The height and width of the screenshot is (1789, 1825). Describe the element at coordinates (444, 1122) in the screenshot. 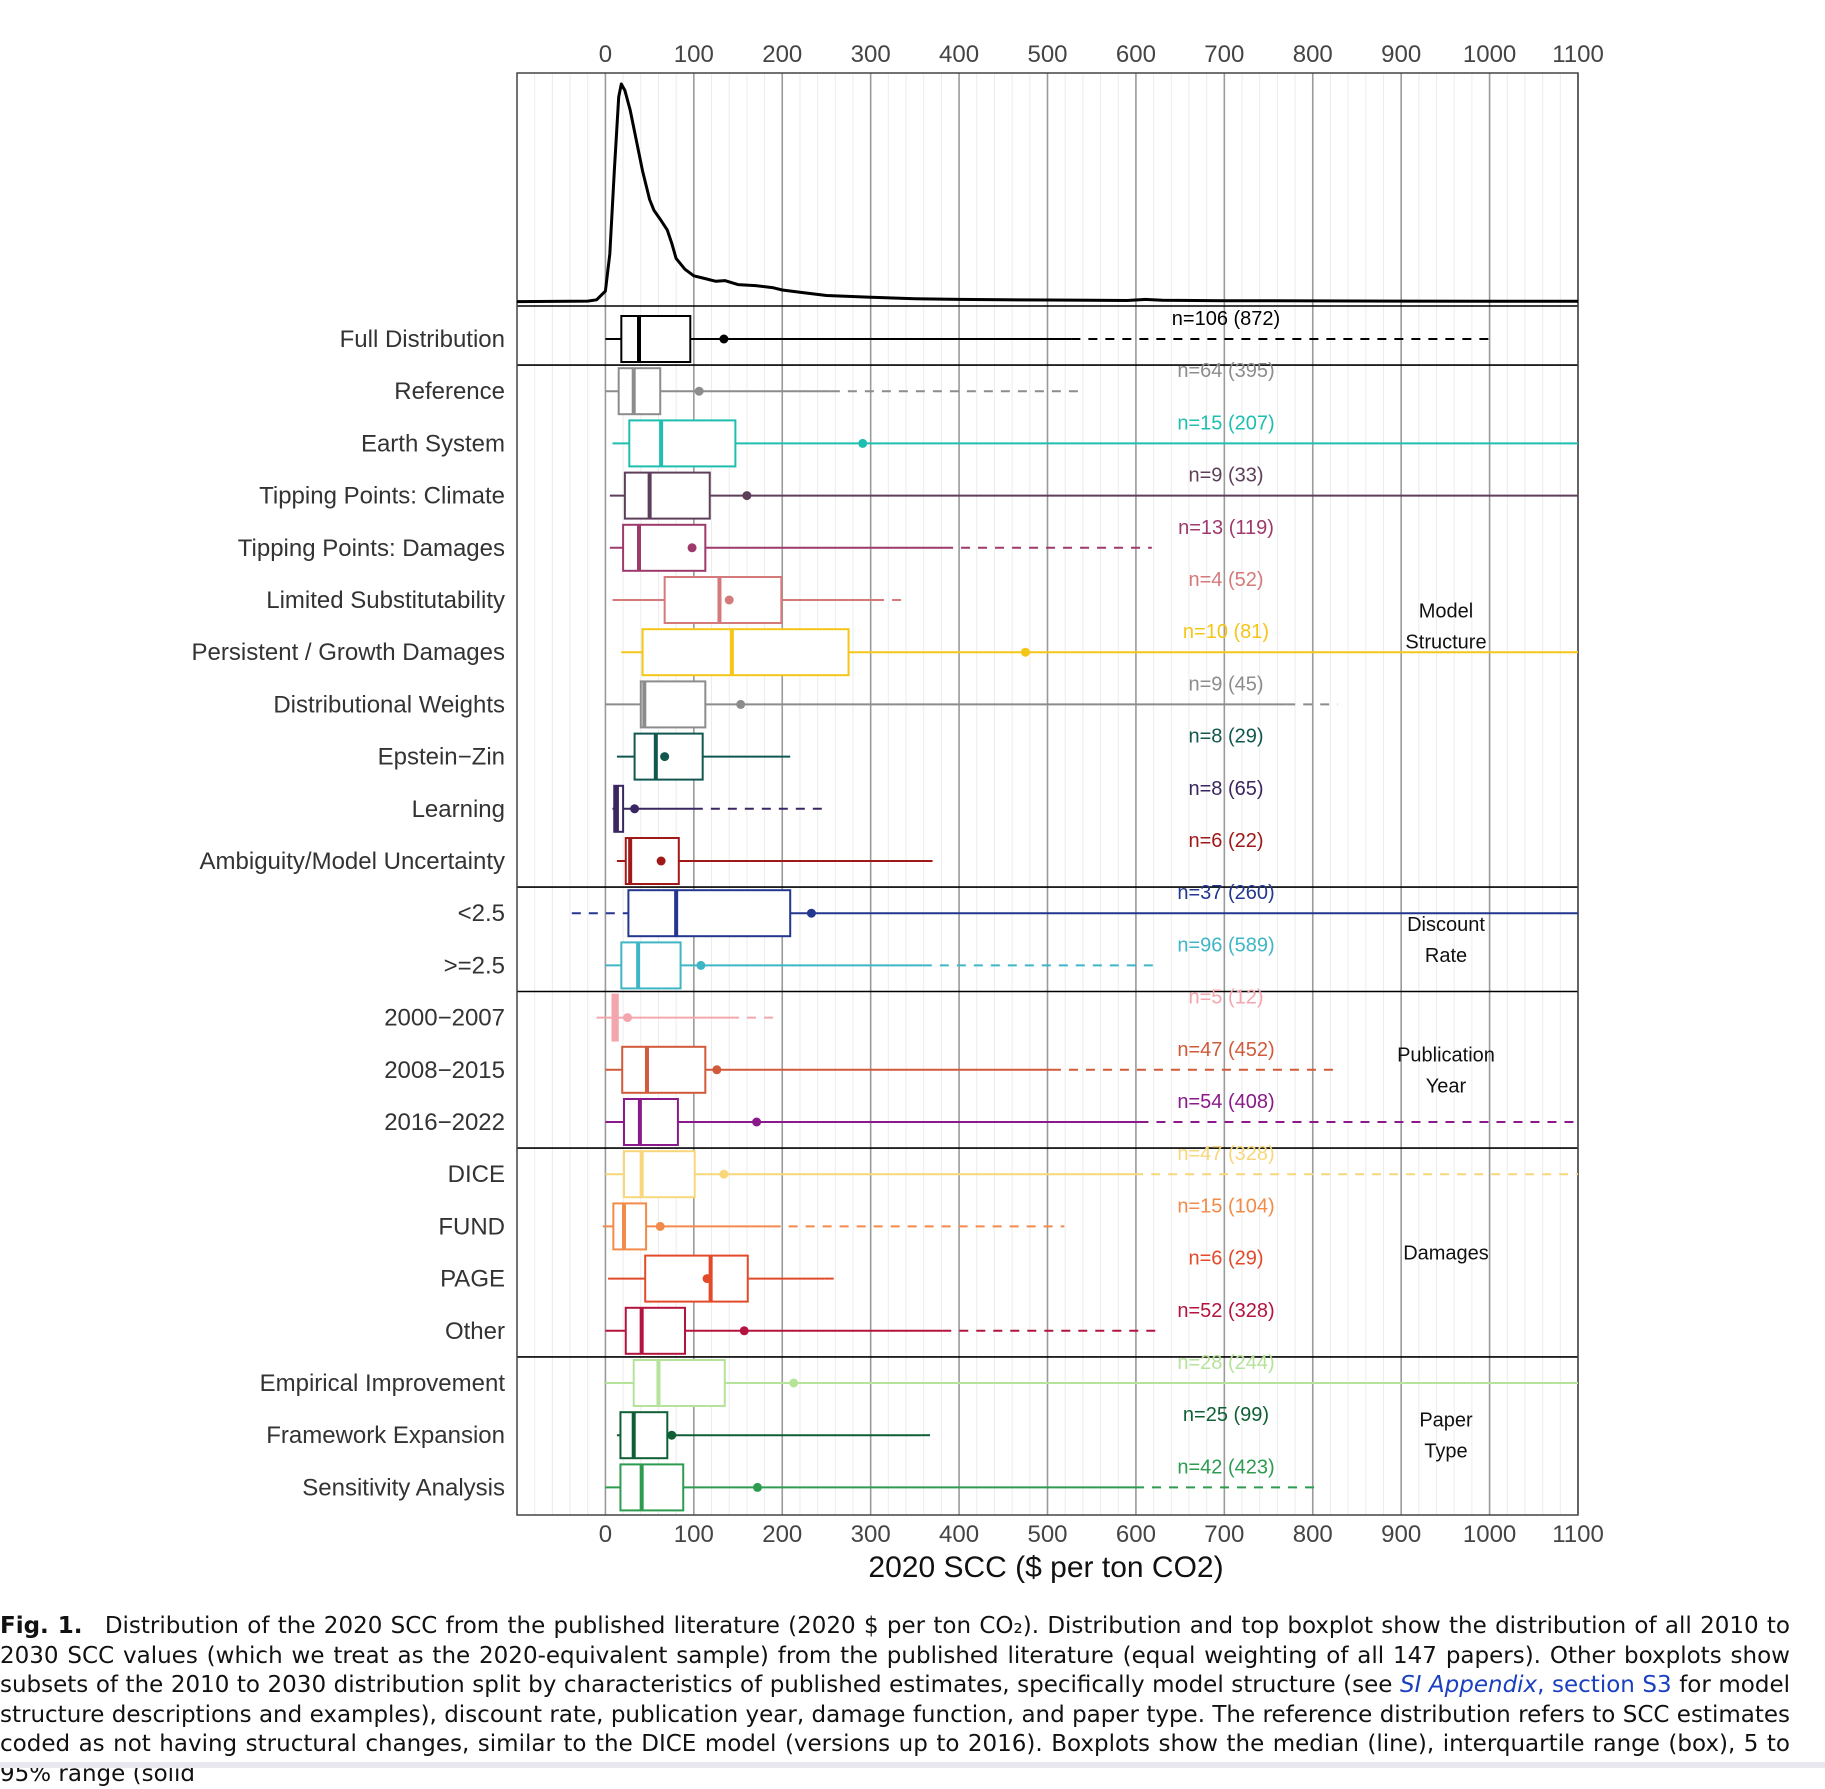

I see `row-label: 2016−2022` at that location.